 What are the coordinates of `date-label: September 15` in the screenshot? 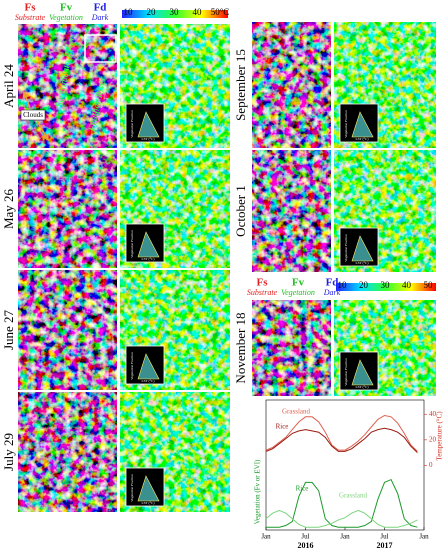 It's located at (240, 85).